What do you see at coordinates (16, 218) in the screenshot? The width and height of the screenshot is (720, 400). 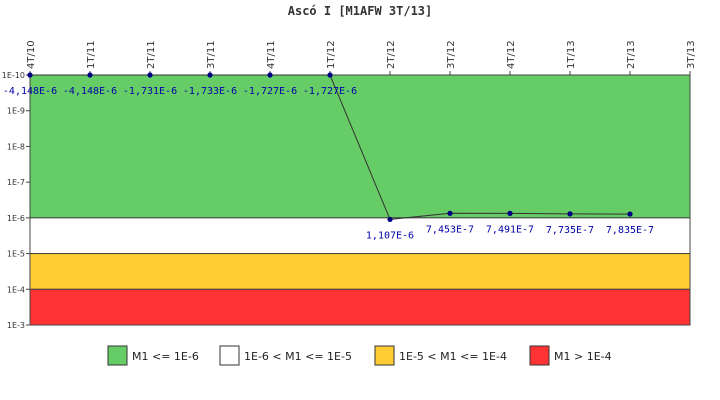 I see `y-tick-label-4: 1E-6` at bounding box center [16, 218].